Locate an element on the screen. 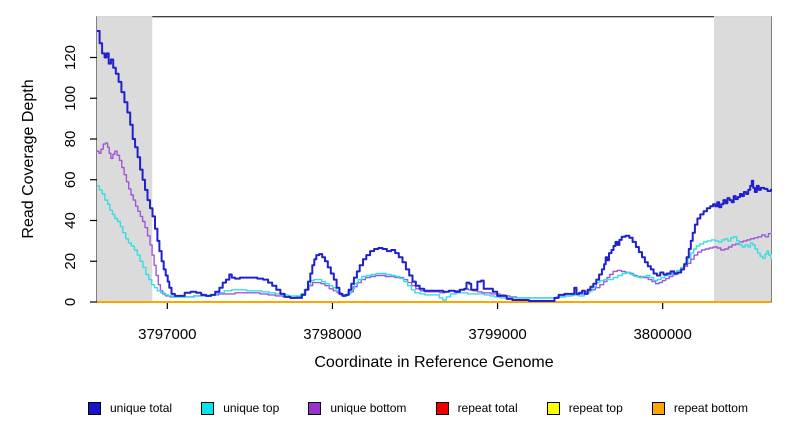 This screenshot has height=432, width=792. y-tick-label: 100 is located at coordinates (70, 98).